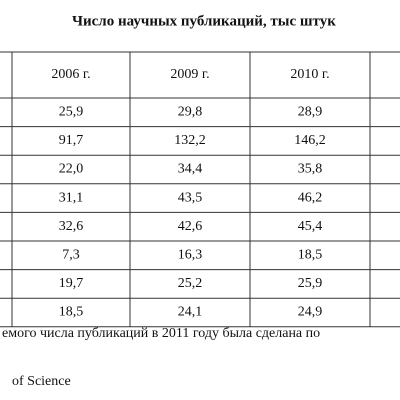 The image size is (400, 400). What do you see at coordinates (70, 74) in the screenshot?
I see `column-header: 2006 г.` at bounding box center [70, 74].